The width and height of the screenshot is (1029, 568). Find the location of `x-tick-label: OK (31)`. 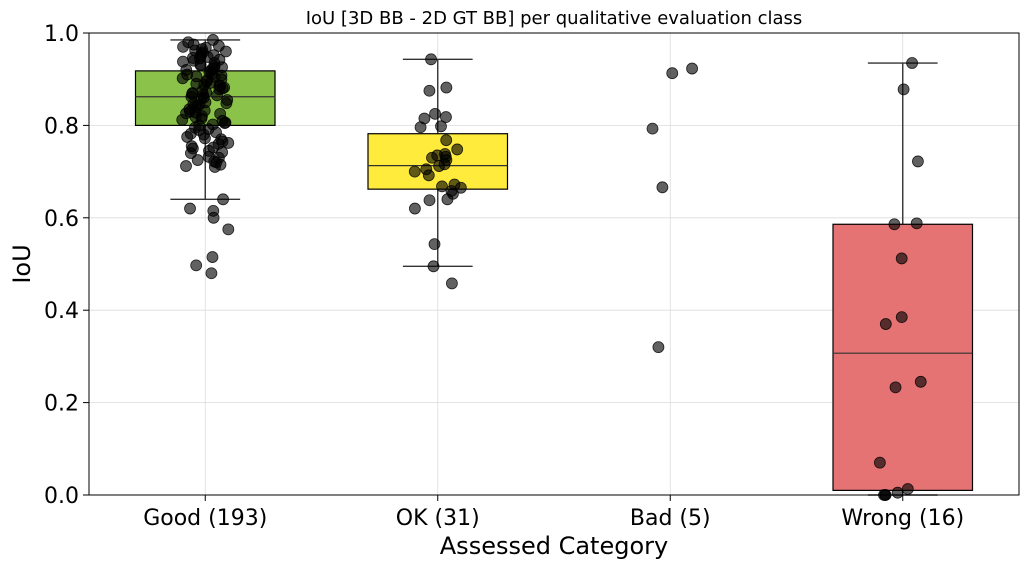

x-tick-label: OK (31) is located at coordinates (438, 518).